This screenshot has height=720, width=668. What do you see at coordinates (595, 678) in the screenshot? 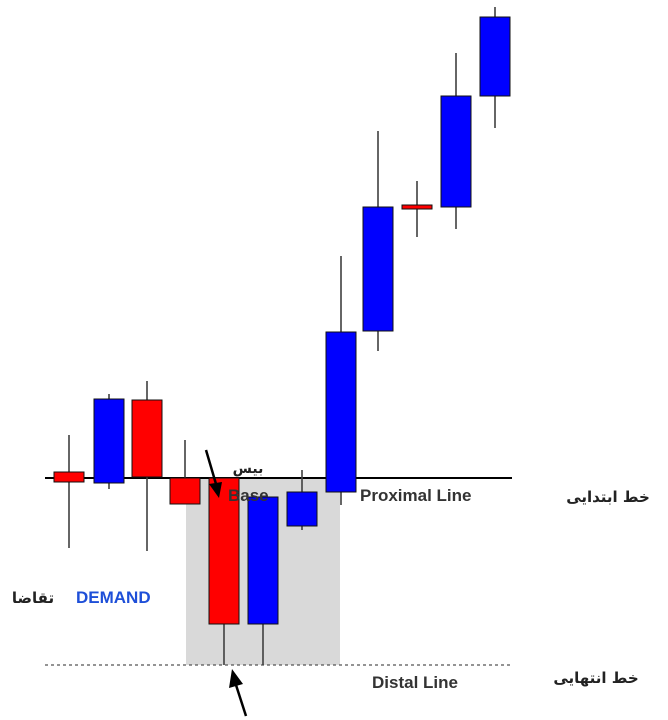
I see `distal-label-fa: خط انتهایی` at bounding box center [595, 678].